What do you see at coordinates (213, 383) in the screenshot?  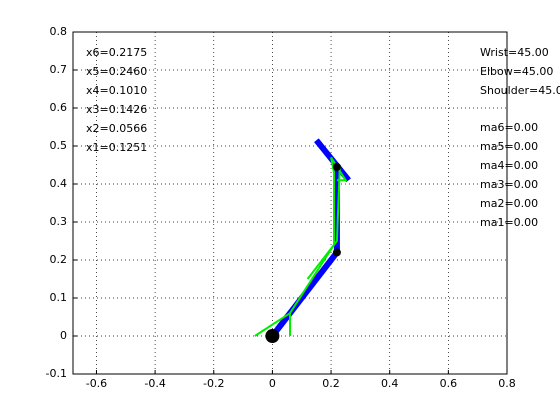 I see `x-tick-label: -0.2` at bounding box center [213, 383].